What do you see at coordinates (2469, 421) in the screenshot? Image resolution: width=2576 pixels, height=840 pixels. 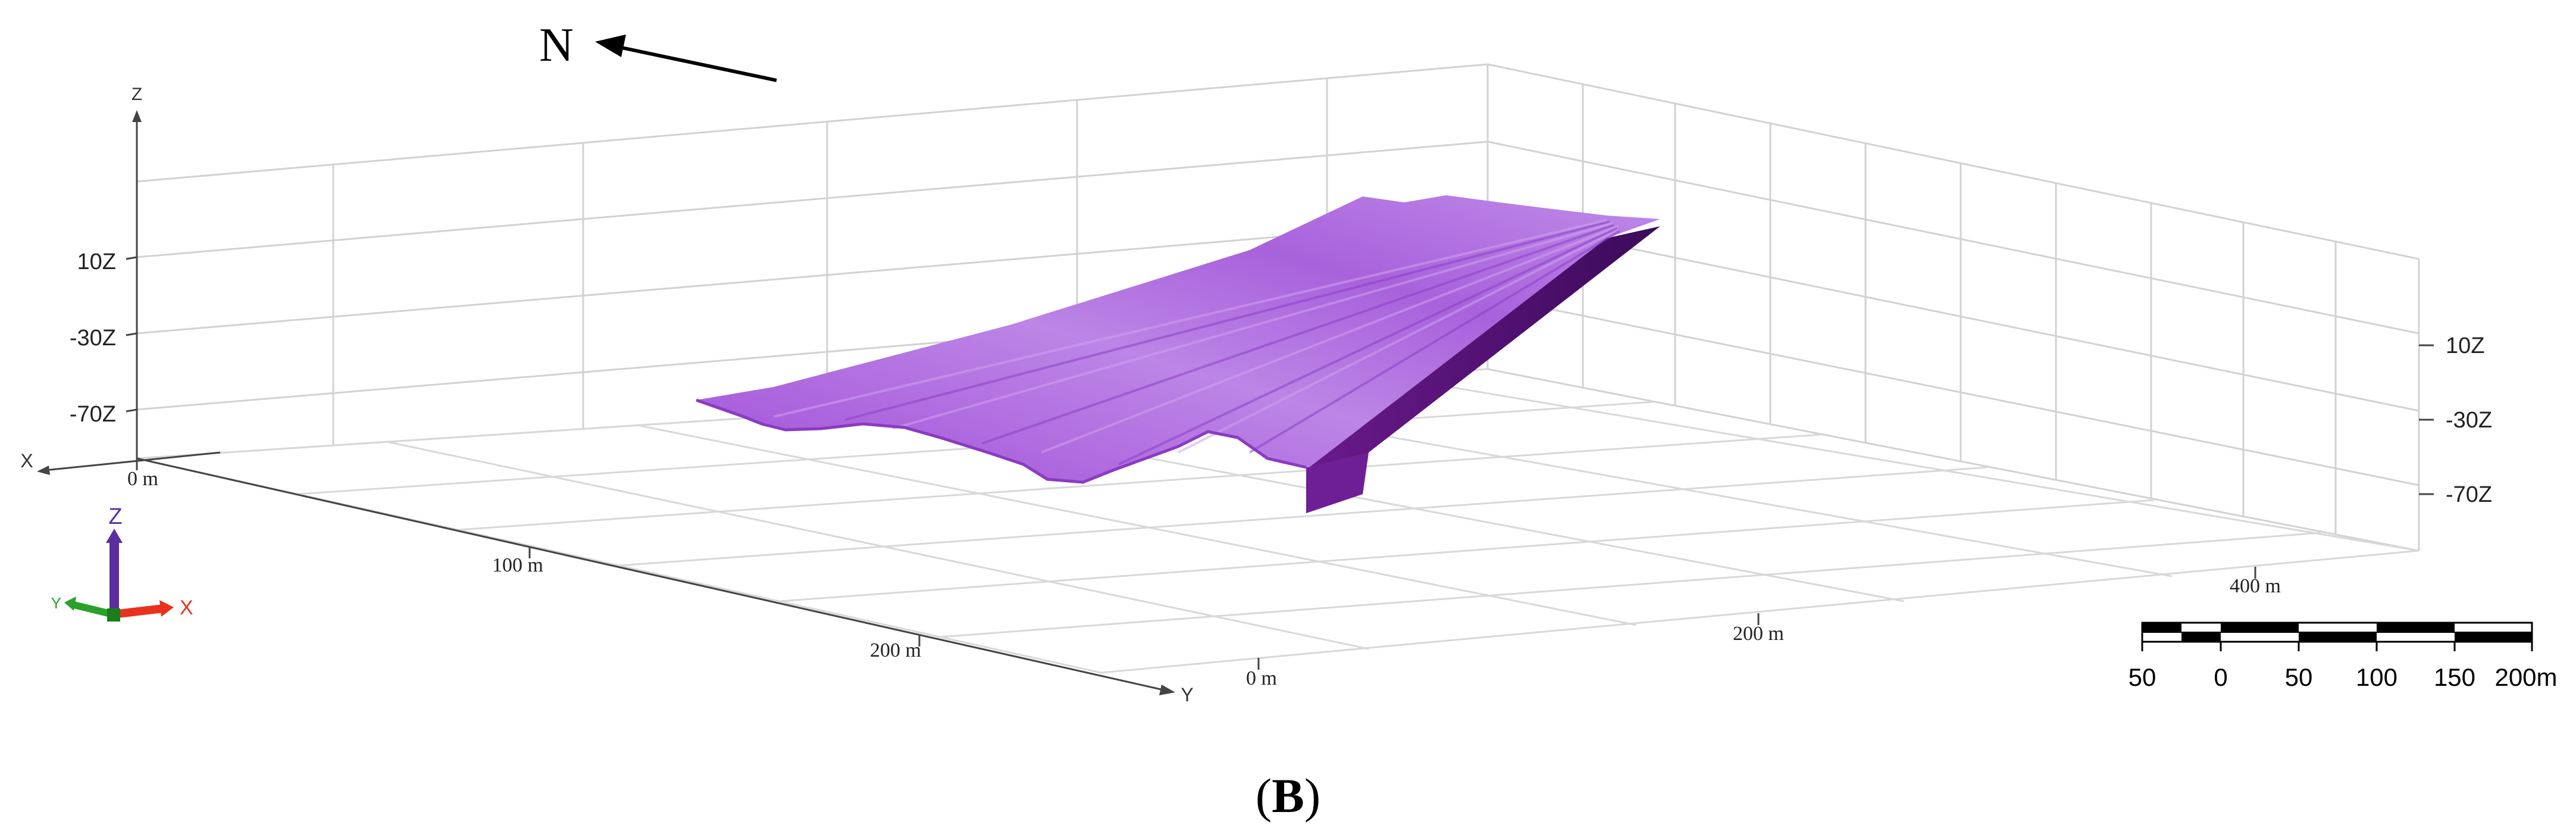 I see `z-tick-right-2: -30Z` at bounding box center [2469, 421].